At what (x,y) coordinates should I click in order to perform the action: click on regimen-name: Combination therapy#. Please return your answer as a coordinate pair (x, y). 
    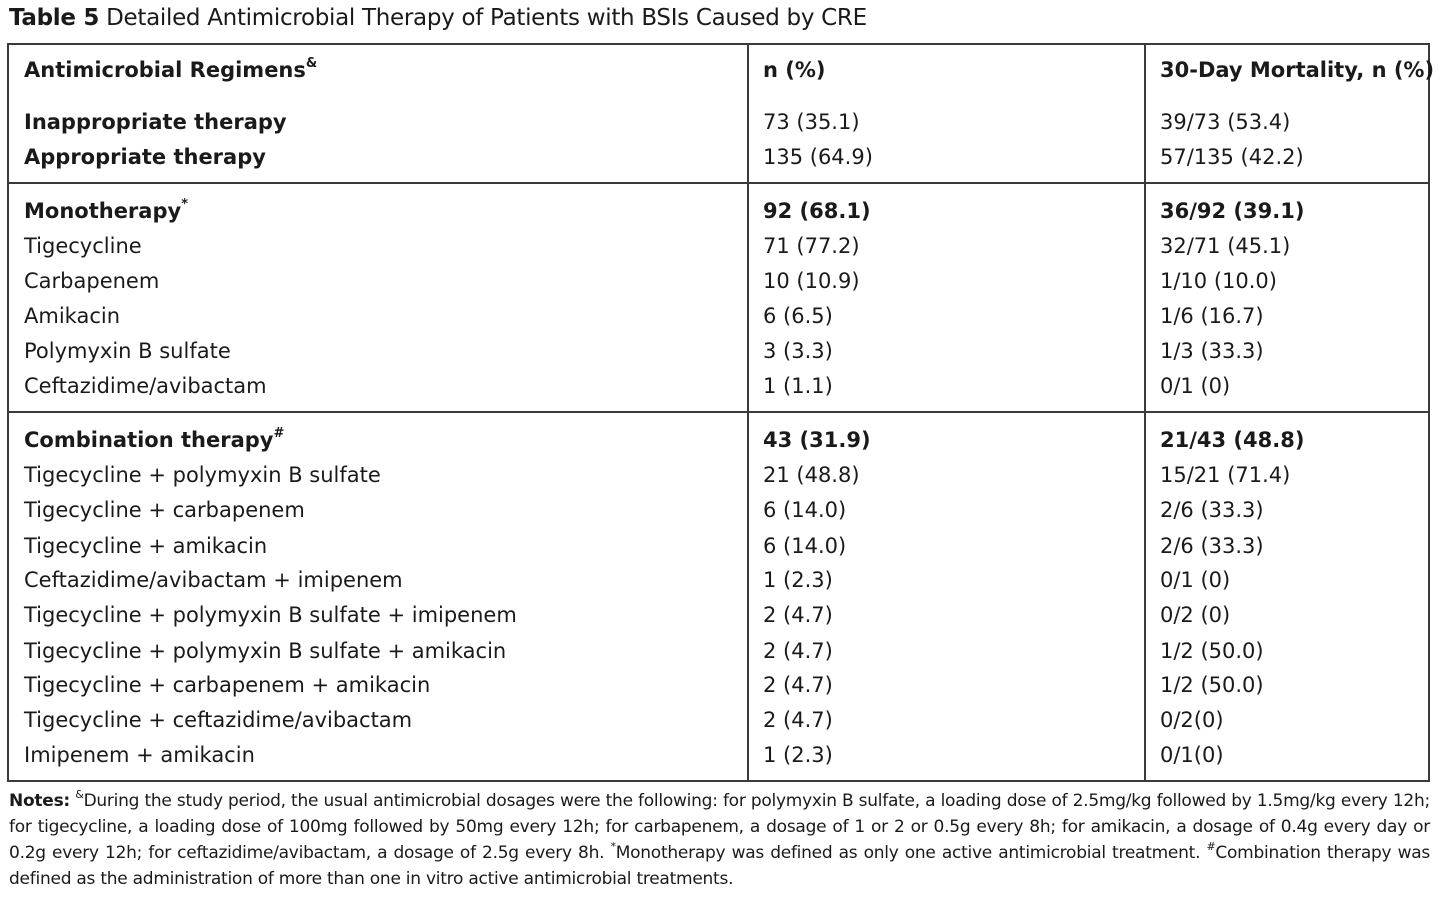
    Looking at the image, I should click on (154, 439).